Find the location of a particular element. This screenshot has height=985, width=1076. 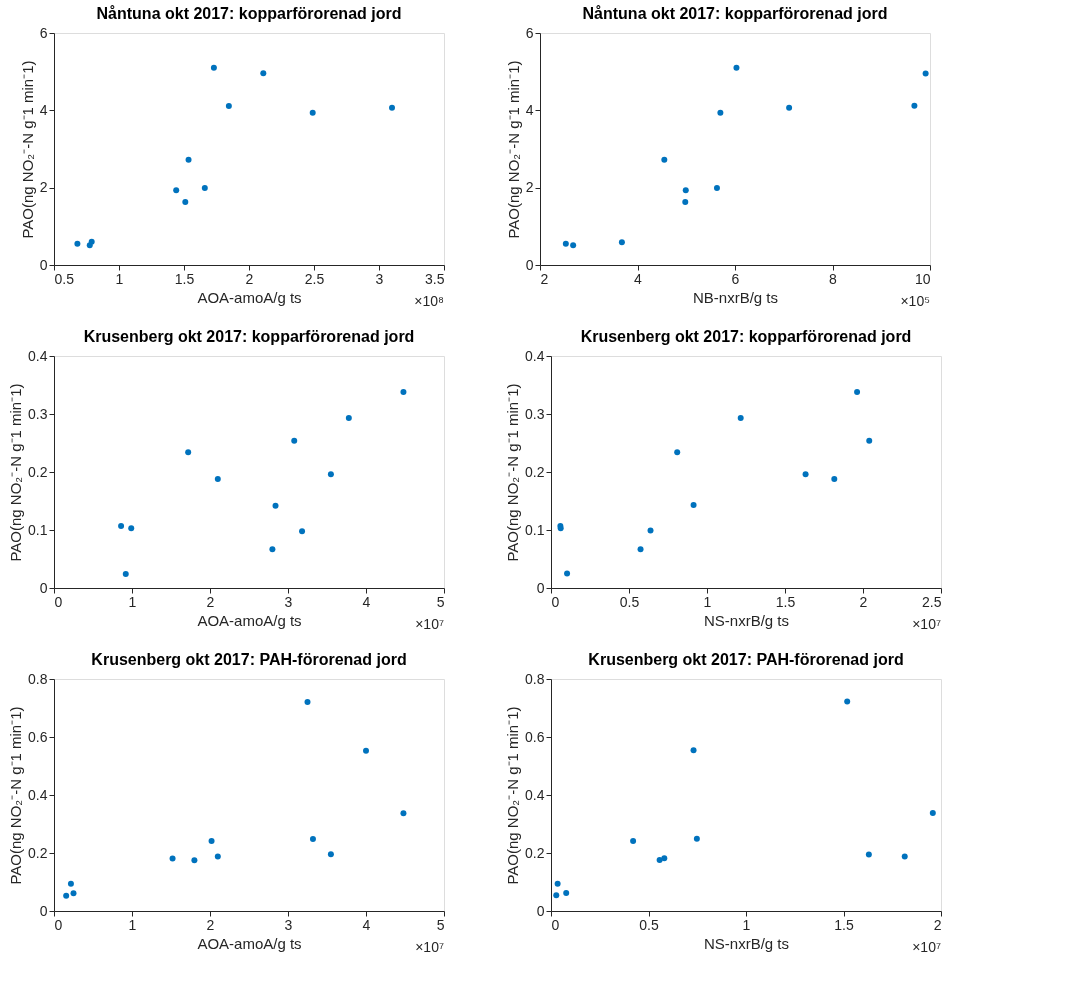

x-tick-label: 8 is located at coordinates (833, 278).